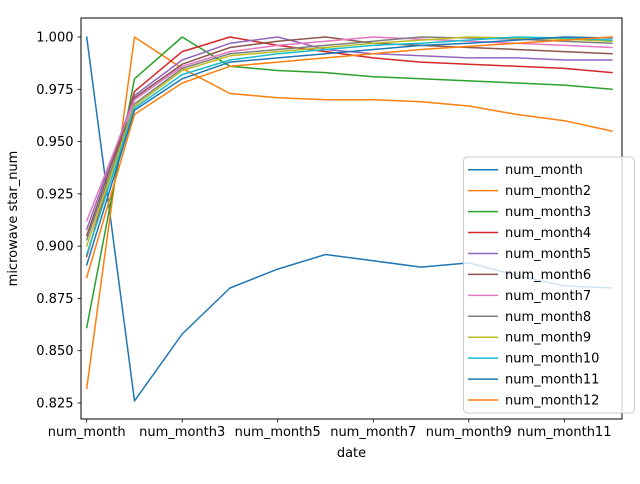 The width and height of the screenshot is (640, 484). I want to click on y-tick-label: 0.950, so click(54, 142).